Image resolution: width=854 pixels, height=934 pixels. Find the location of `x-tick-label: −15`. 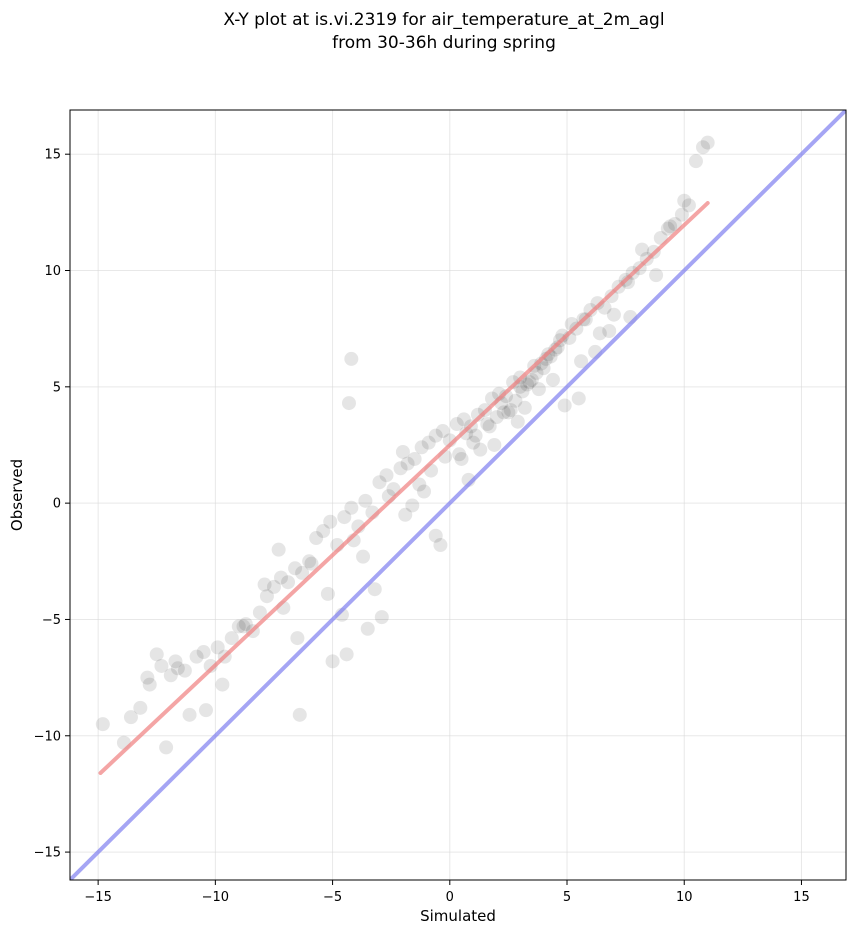

x-tick-label: −15 is located at coordinates (97, 897).